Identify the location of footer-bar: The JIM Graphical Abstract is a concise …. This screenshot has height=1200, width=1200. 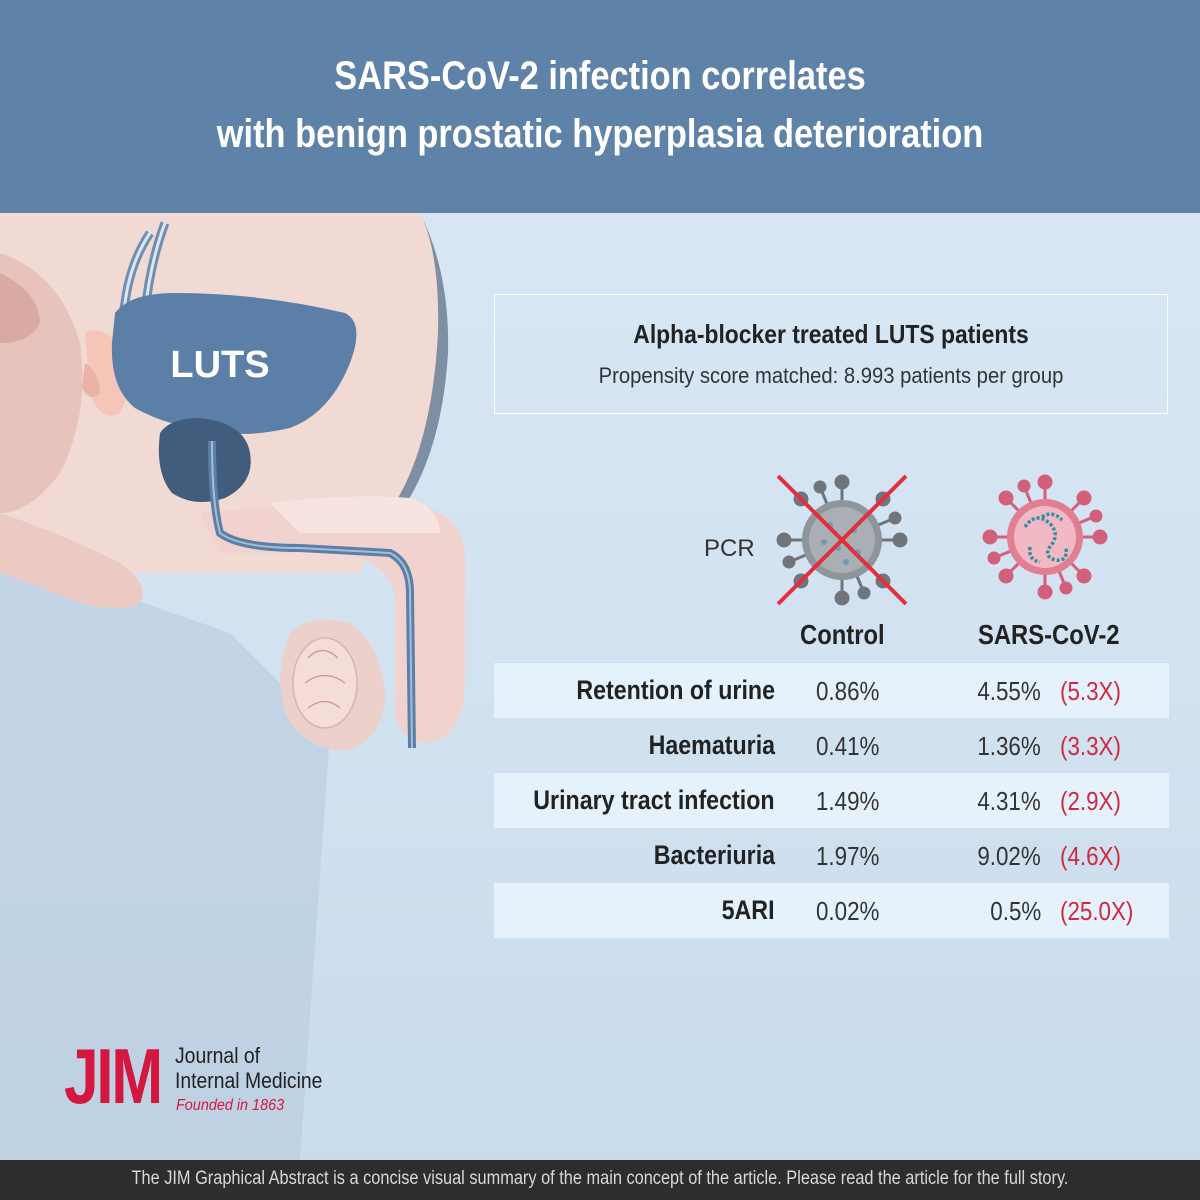
(600, 1180).